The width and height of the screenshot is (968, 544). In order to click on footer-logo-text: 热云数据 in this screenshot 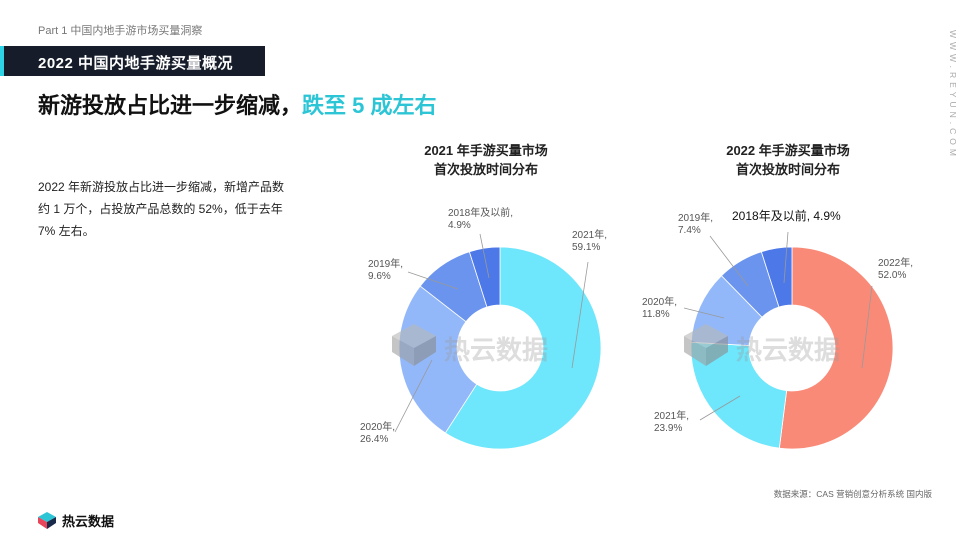, I will do `click(88, 521)`.